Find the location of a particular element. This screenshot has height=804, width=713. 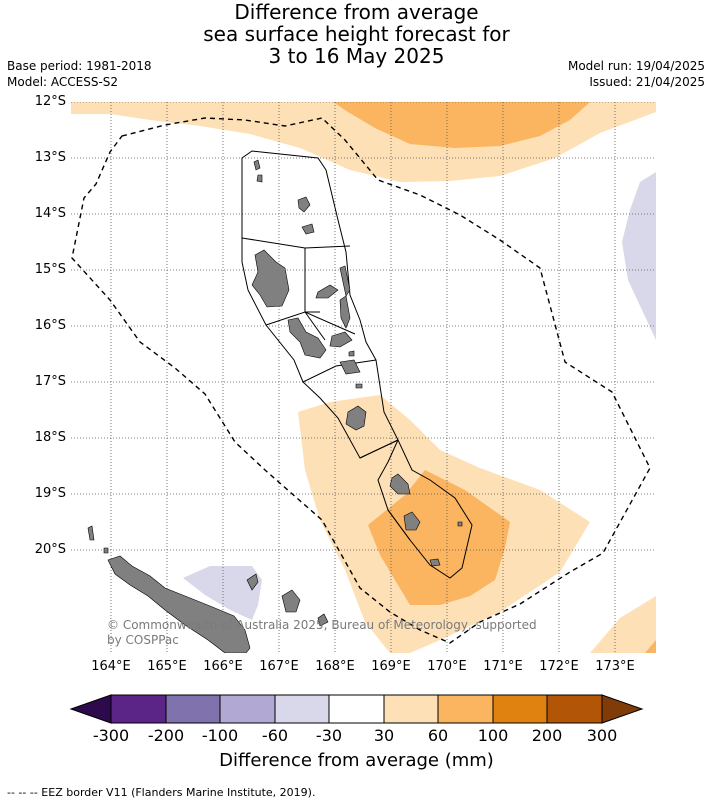

island-futuna is located at coordinates (460, 524).